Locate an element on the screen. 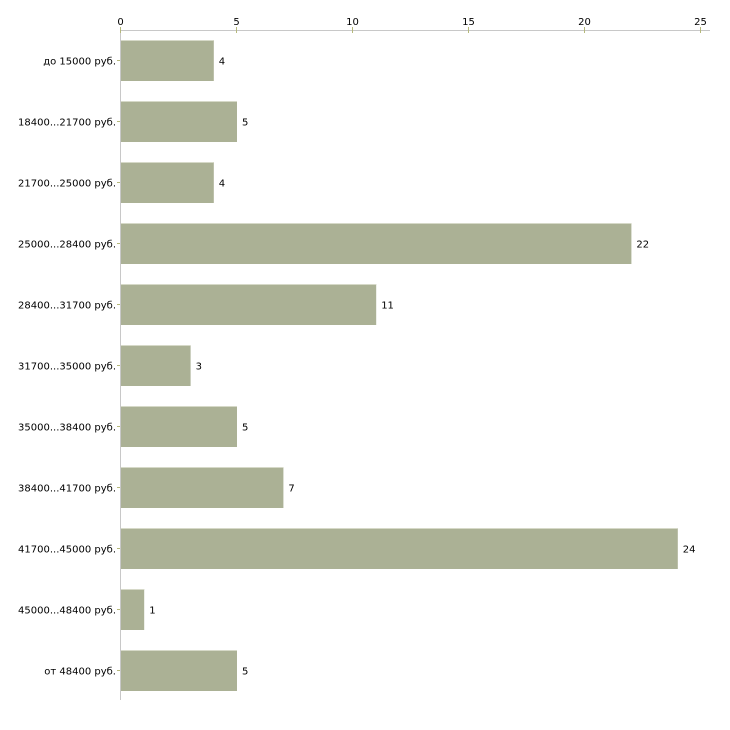 Image resolution: width=730 pixels, height=730 pixels. category-label: 35000...38400 руб. is located at coordinates (67, 428).